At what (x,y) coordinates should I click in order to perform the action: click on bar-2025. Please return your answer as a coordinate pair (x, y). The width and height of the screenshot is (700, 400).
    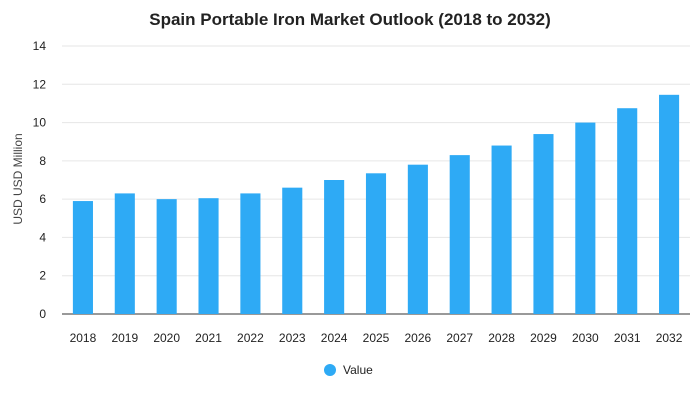
    Looking at the image, I should click on (376, 243).